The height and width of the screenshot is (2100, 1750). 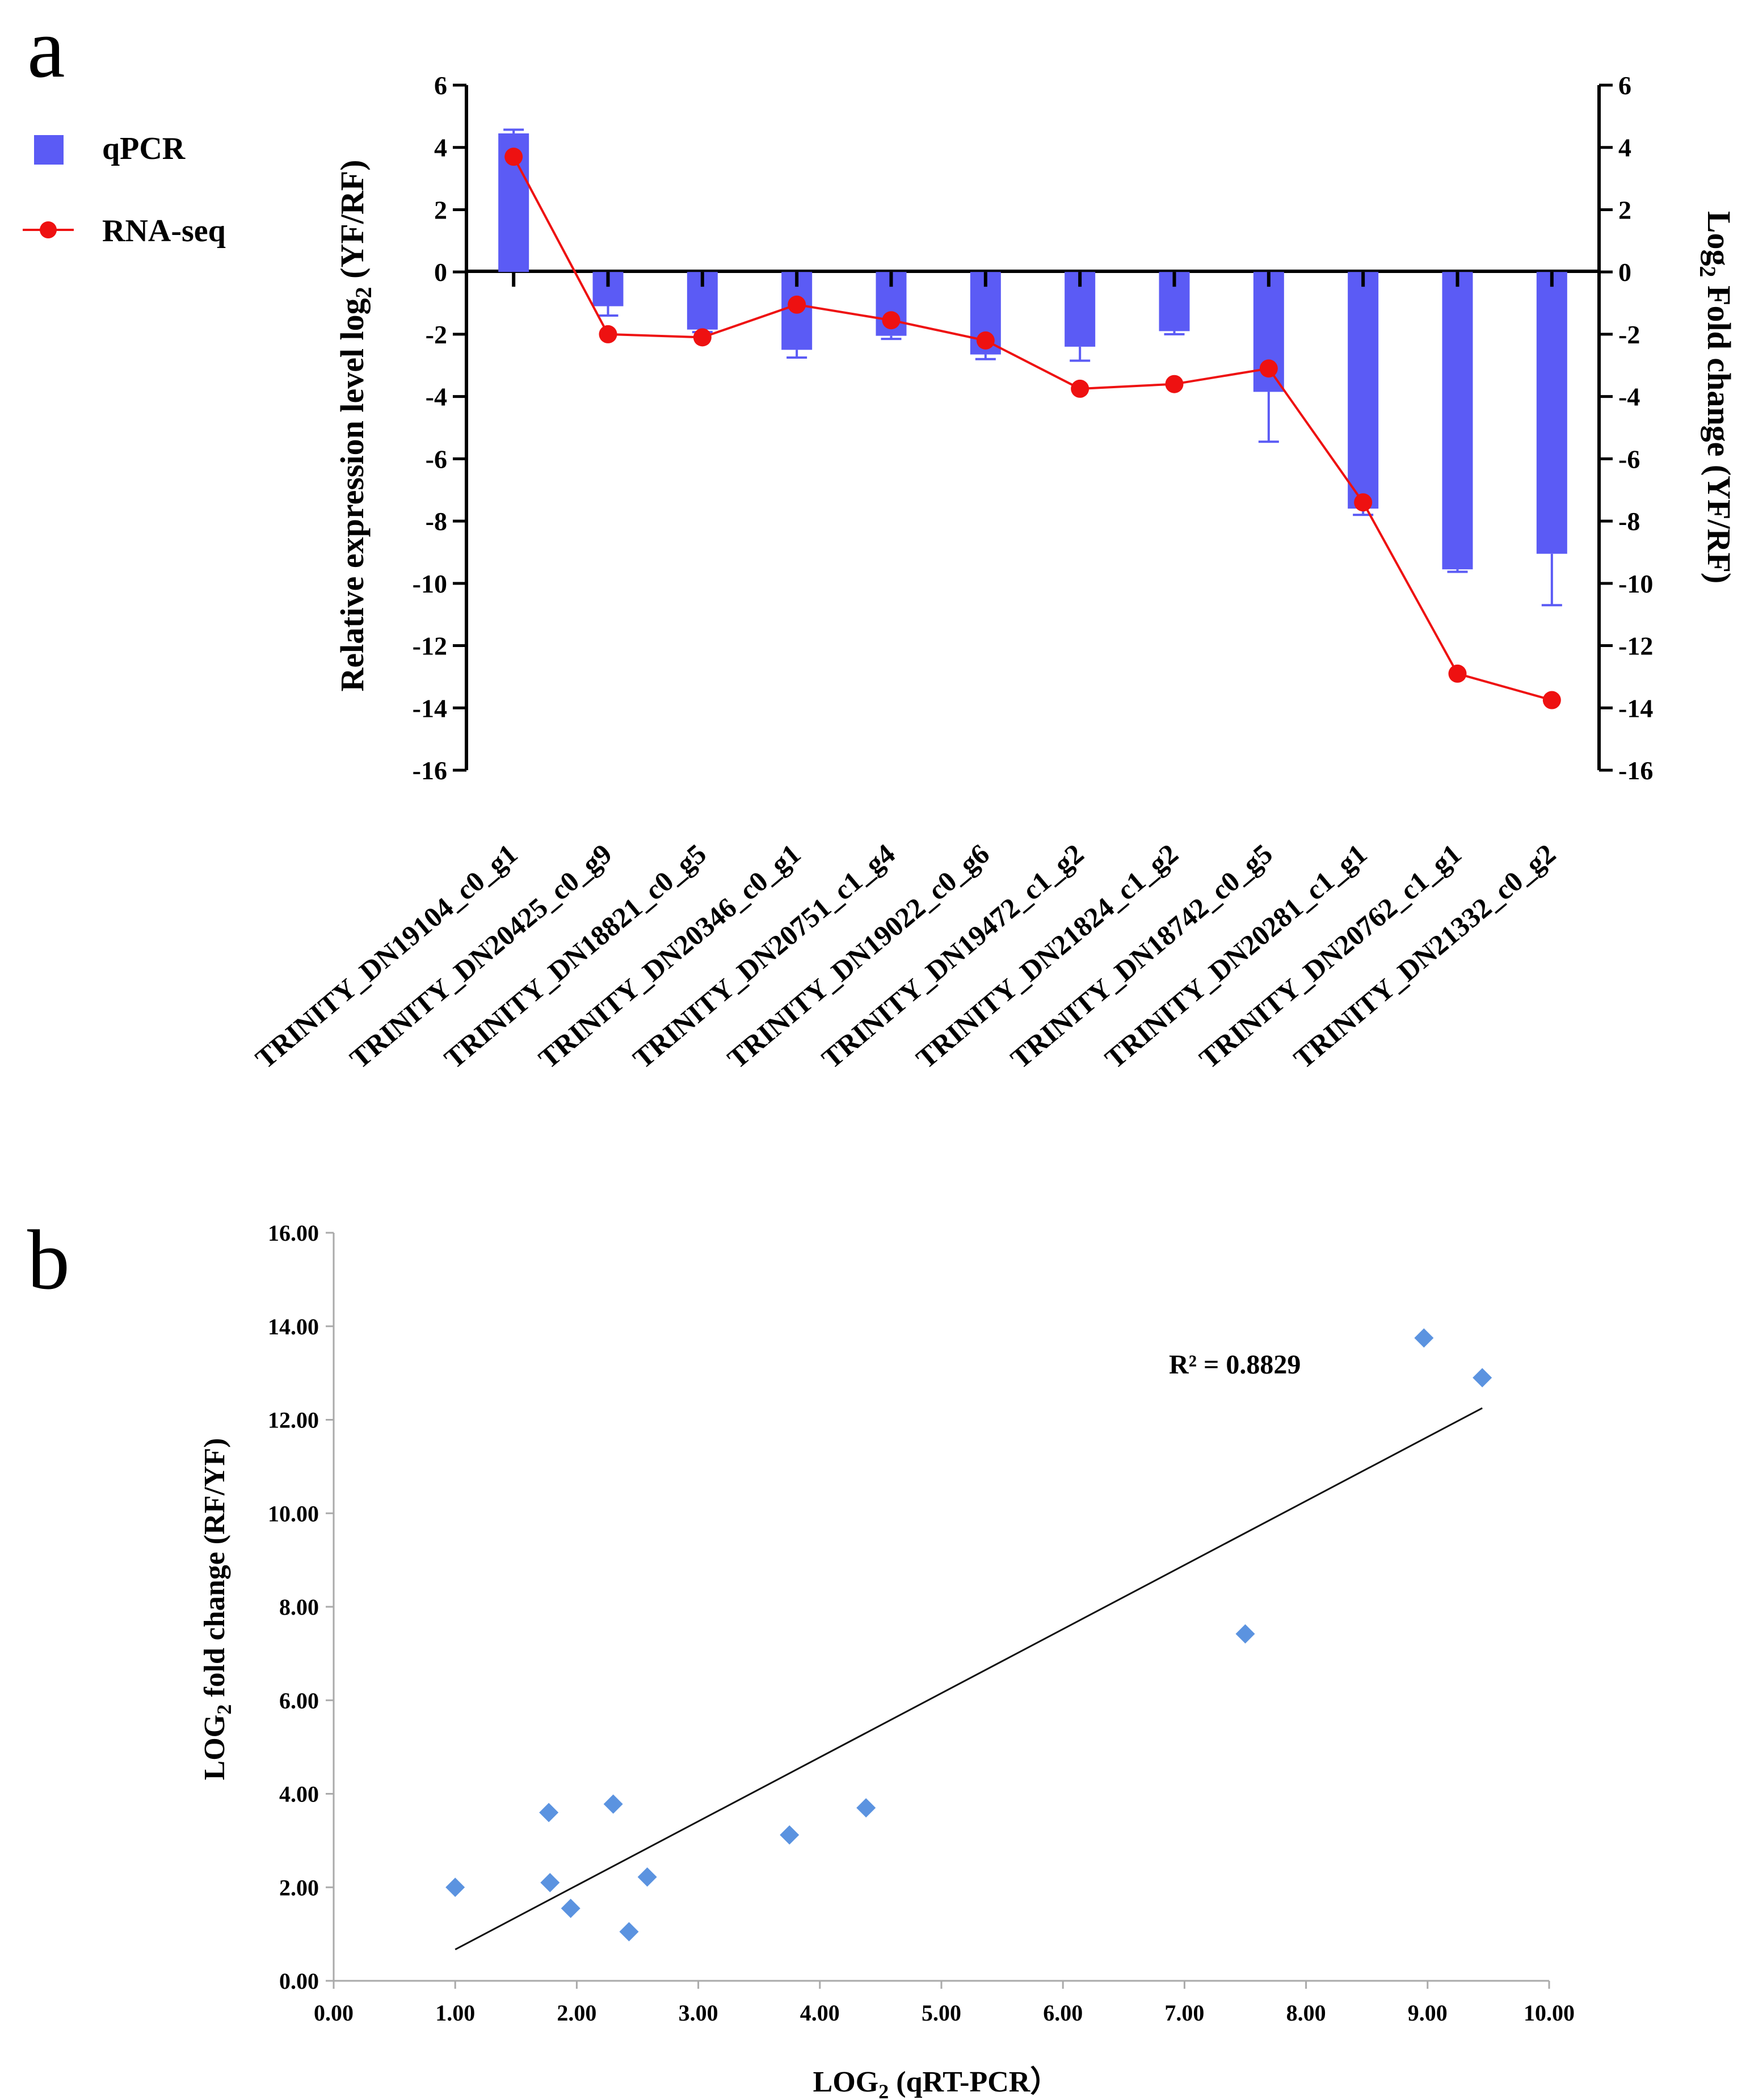 What do you see at coordinates (1549, 2013) in the screenshot?
I see `b-x-tick-label-10: 10.00` at bounding box center [1549, 2013].